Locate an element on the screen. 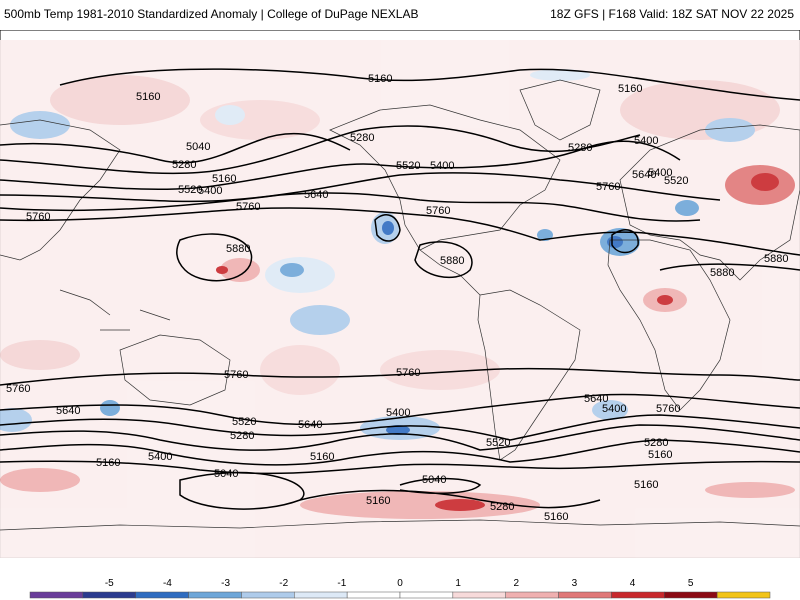  contour-5760-south is located at coordinates (400, 376).